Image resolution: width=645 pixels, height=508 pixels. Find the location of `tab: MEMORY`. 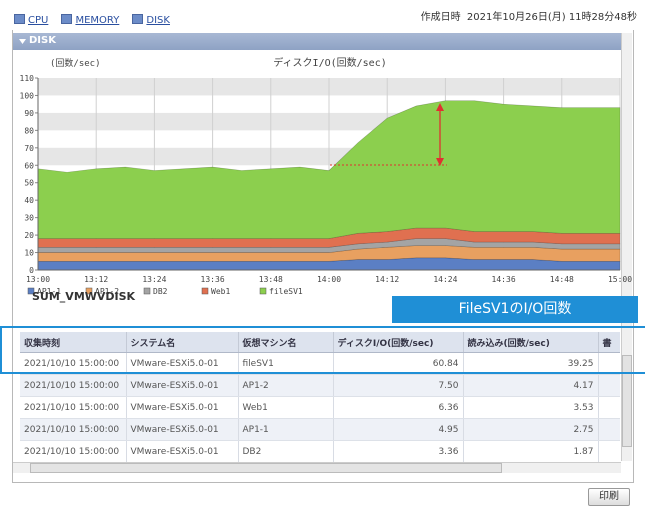

tab: MEMORY is located at coordinates (90, 20).